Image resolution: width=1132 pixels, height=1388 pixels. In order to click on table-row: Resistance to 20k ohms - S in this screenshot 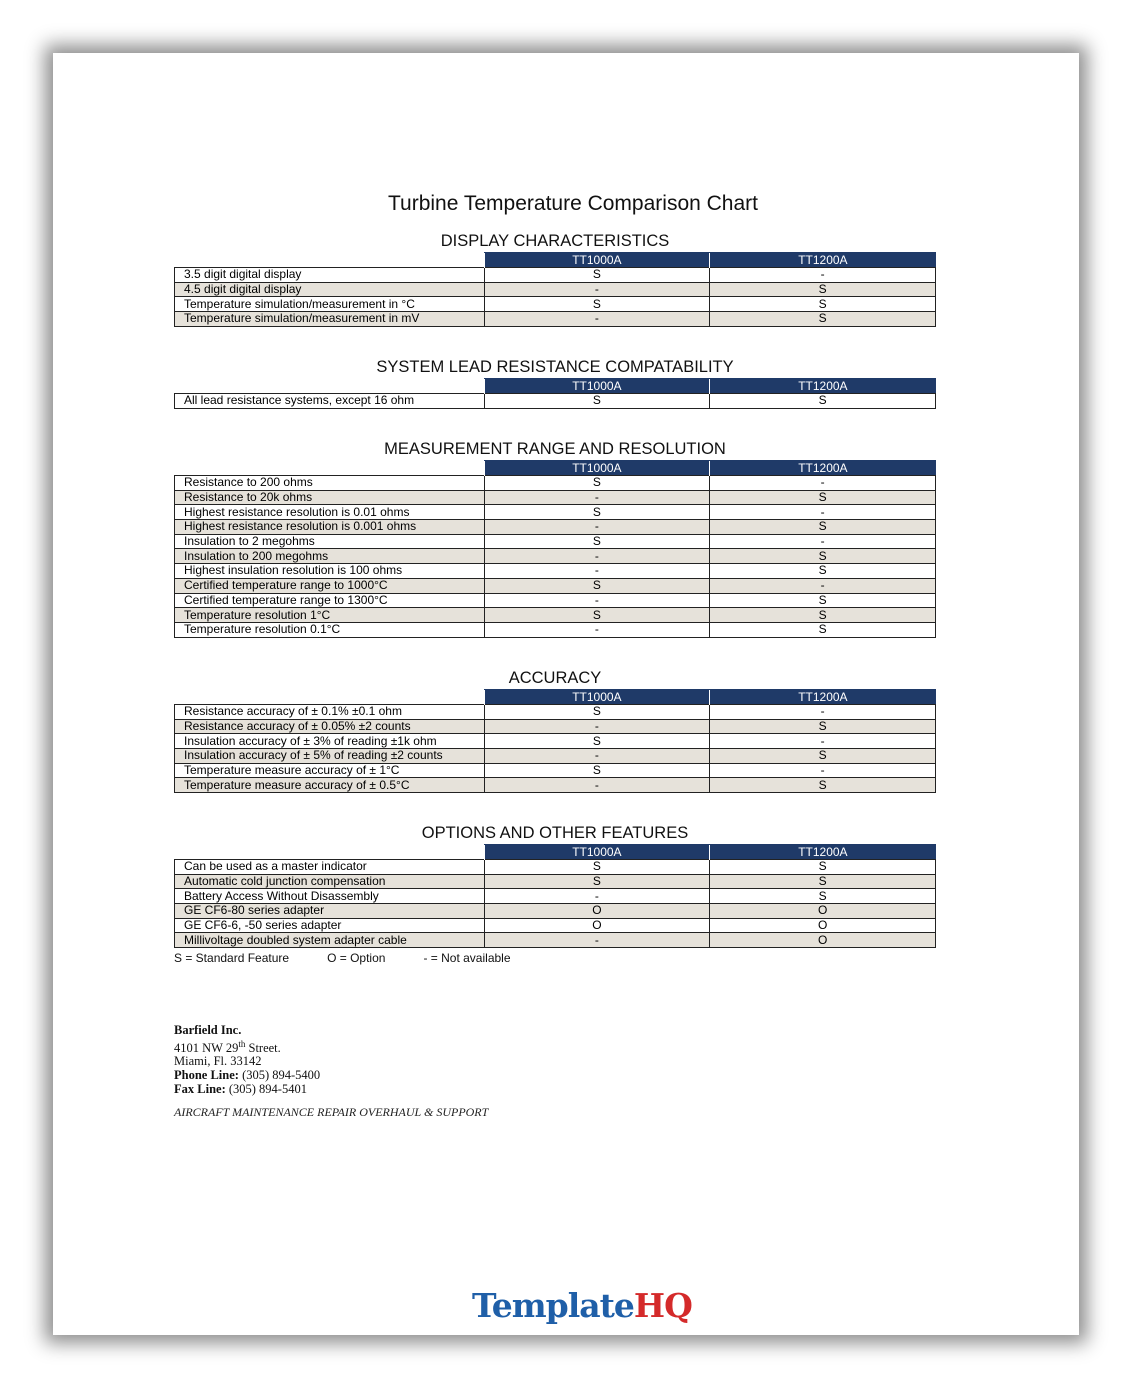, I will do `click(555, 497)`.